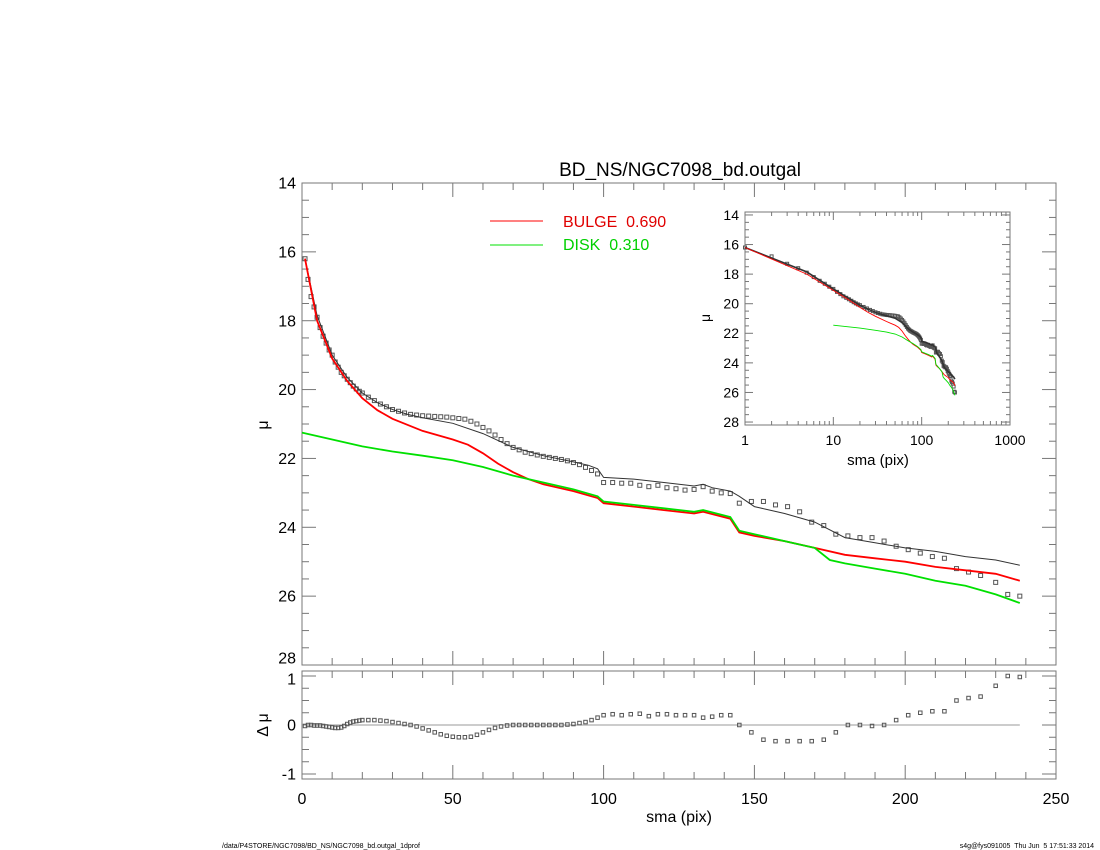  Describe the element at coordinates (1056, 799) in the screenshot. I see `x-tick-label: 250` at that location.